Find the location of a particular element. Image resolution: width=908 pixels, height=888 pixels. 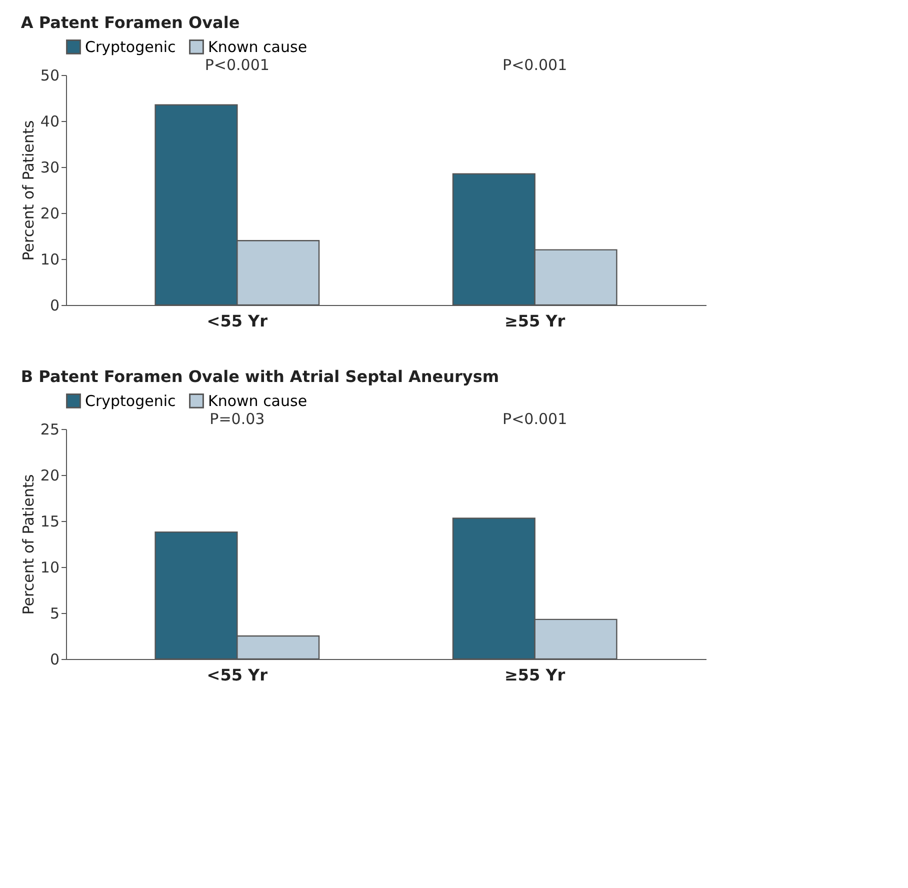

chart-title: B Patent Foramen Ovale with Atrial Septal Aneurysm is located at coordinates (260, 376).